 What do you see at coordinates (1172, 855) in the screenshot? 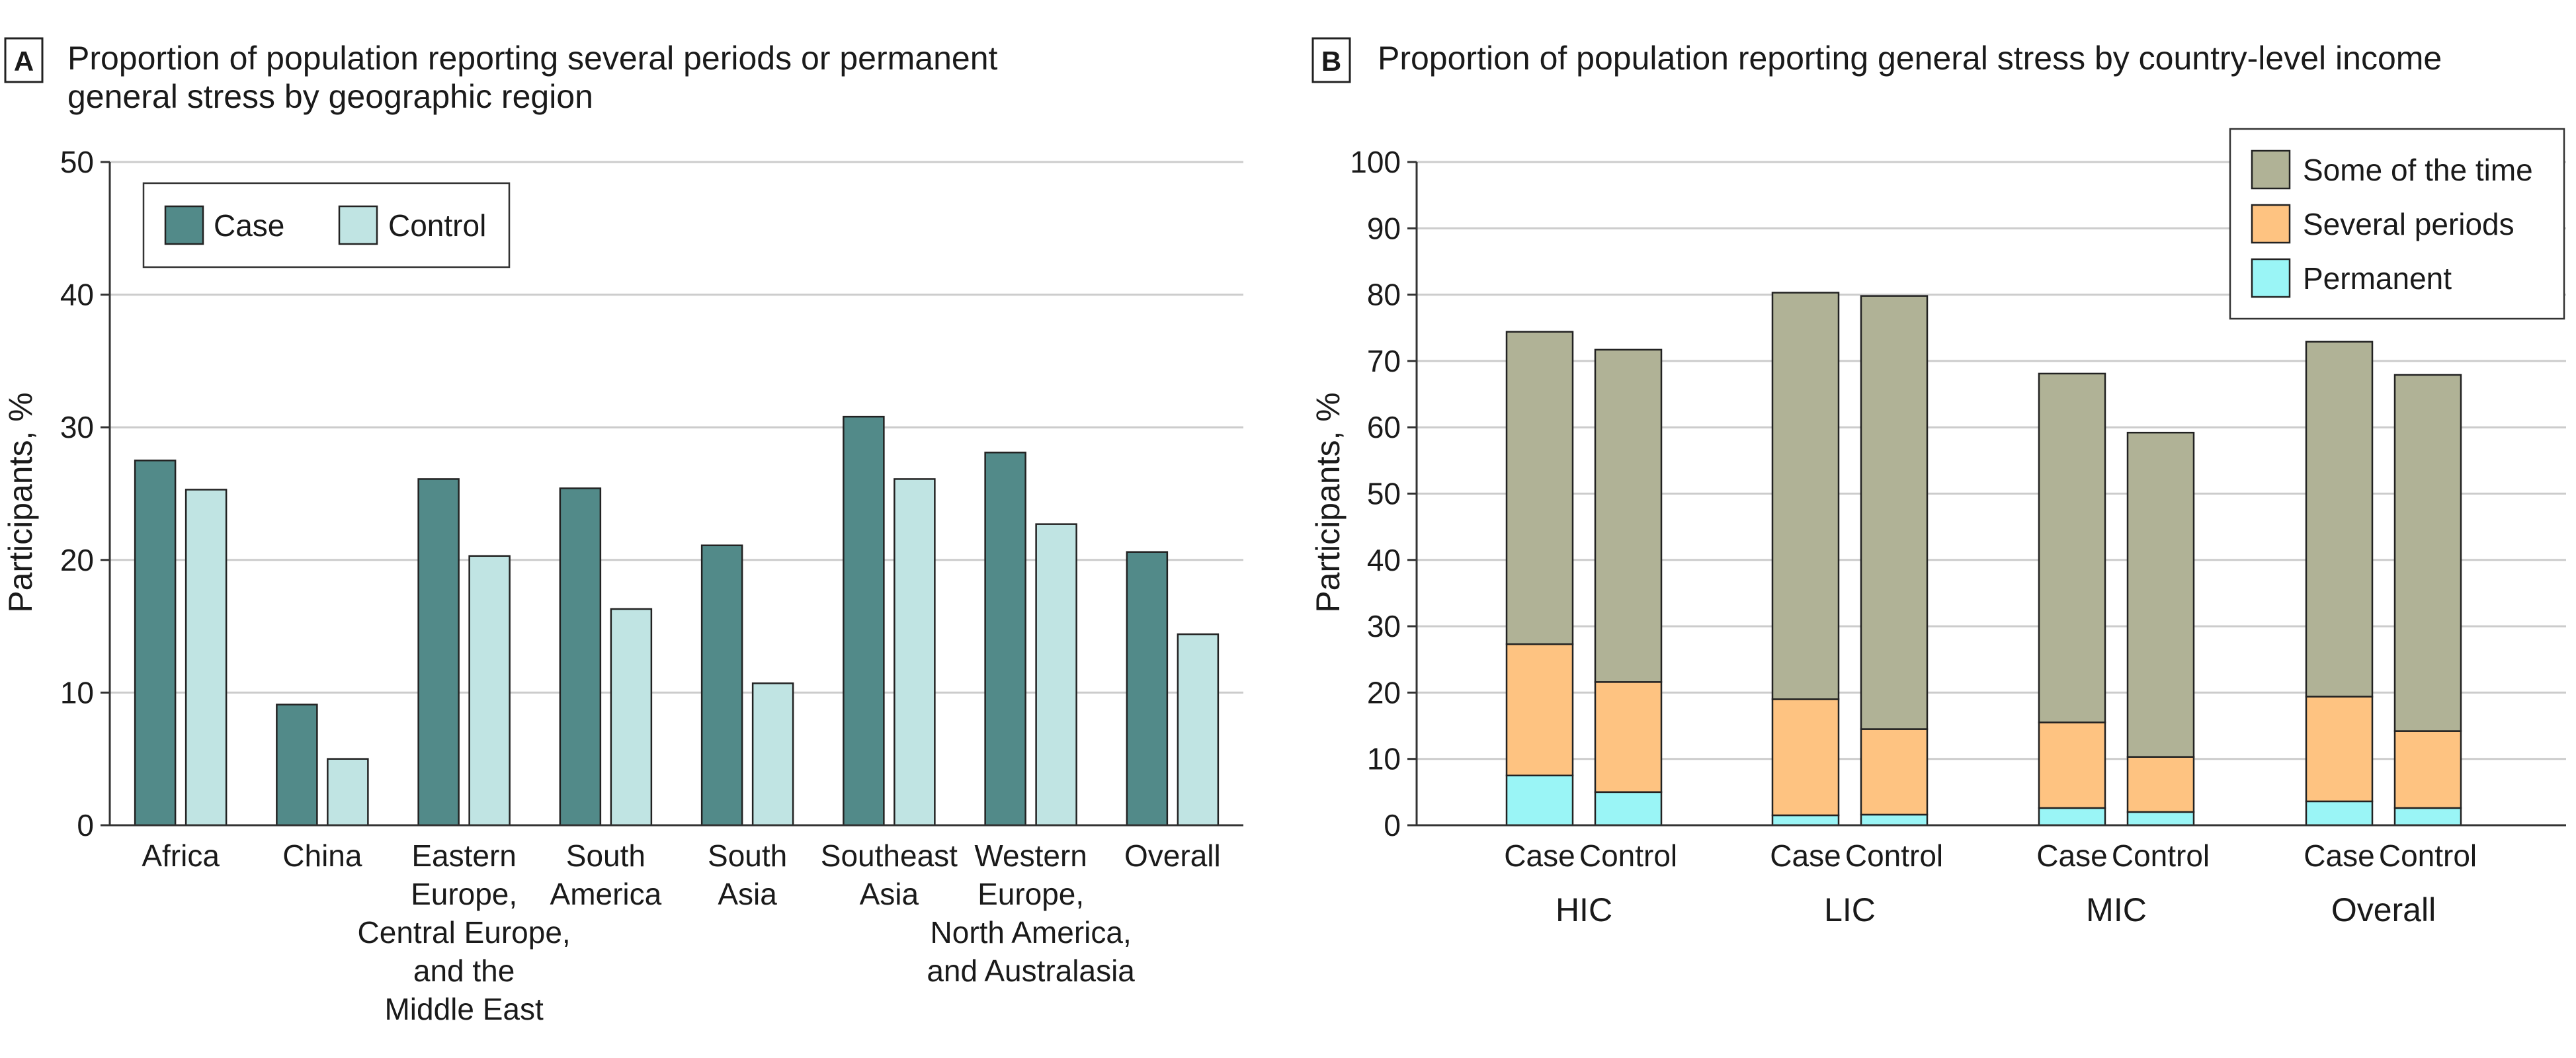
I see `x-category-label: Overall` at bounding box center [1172, 855].